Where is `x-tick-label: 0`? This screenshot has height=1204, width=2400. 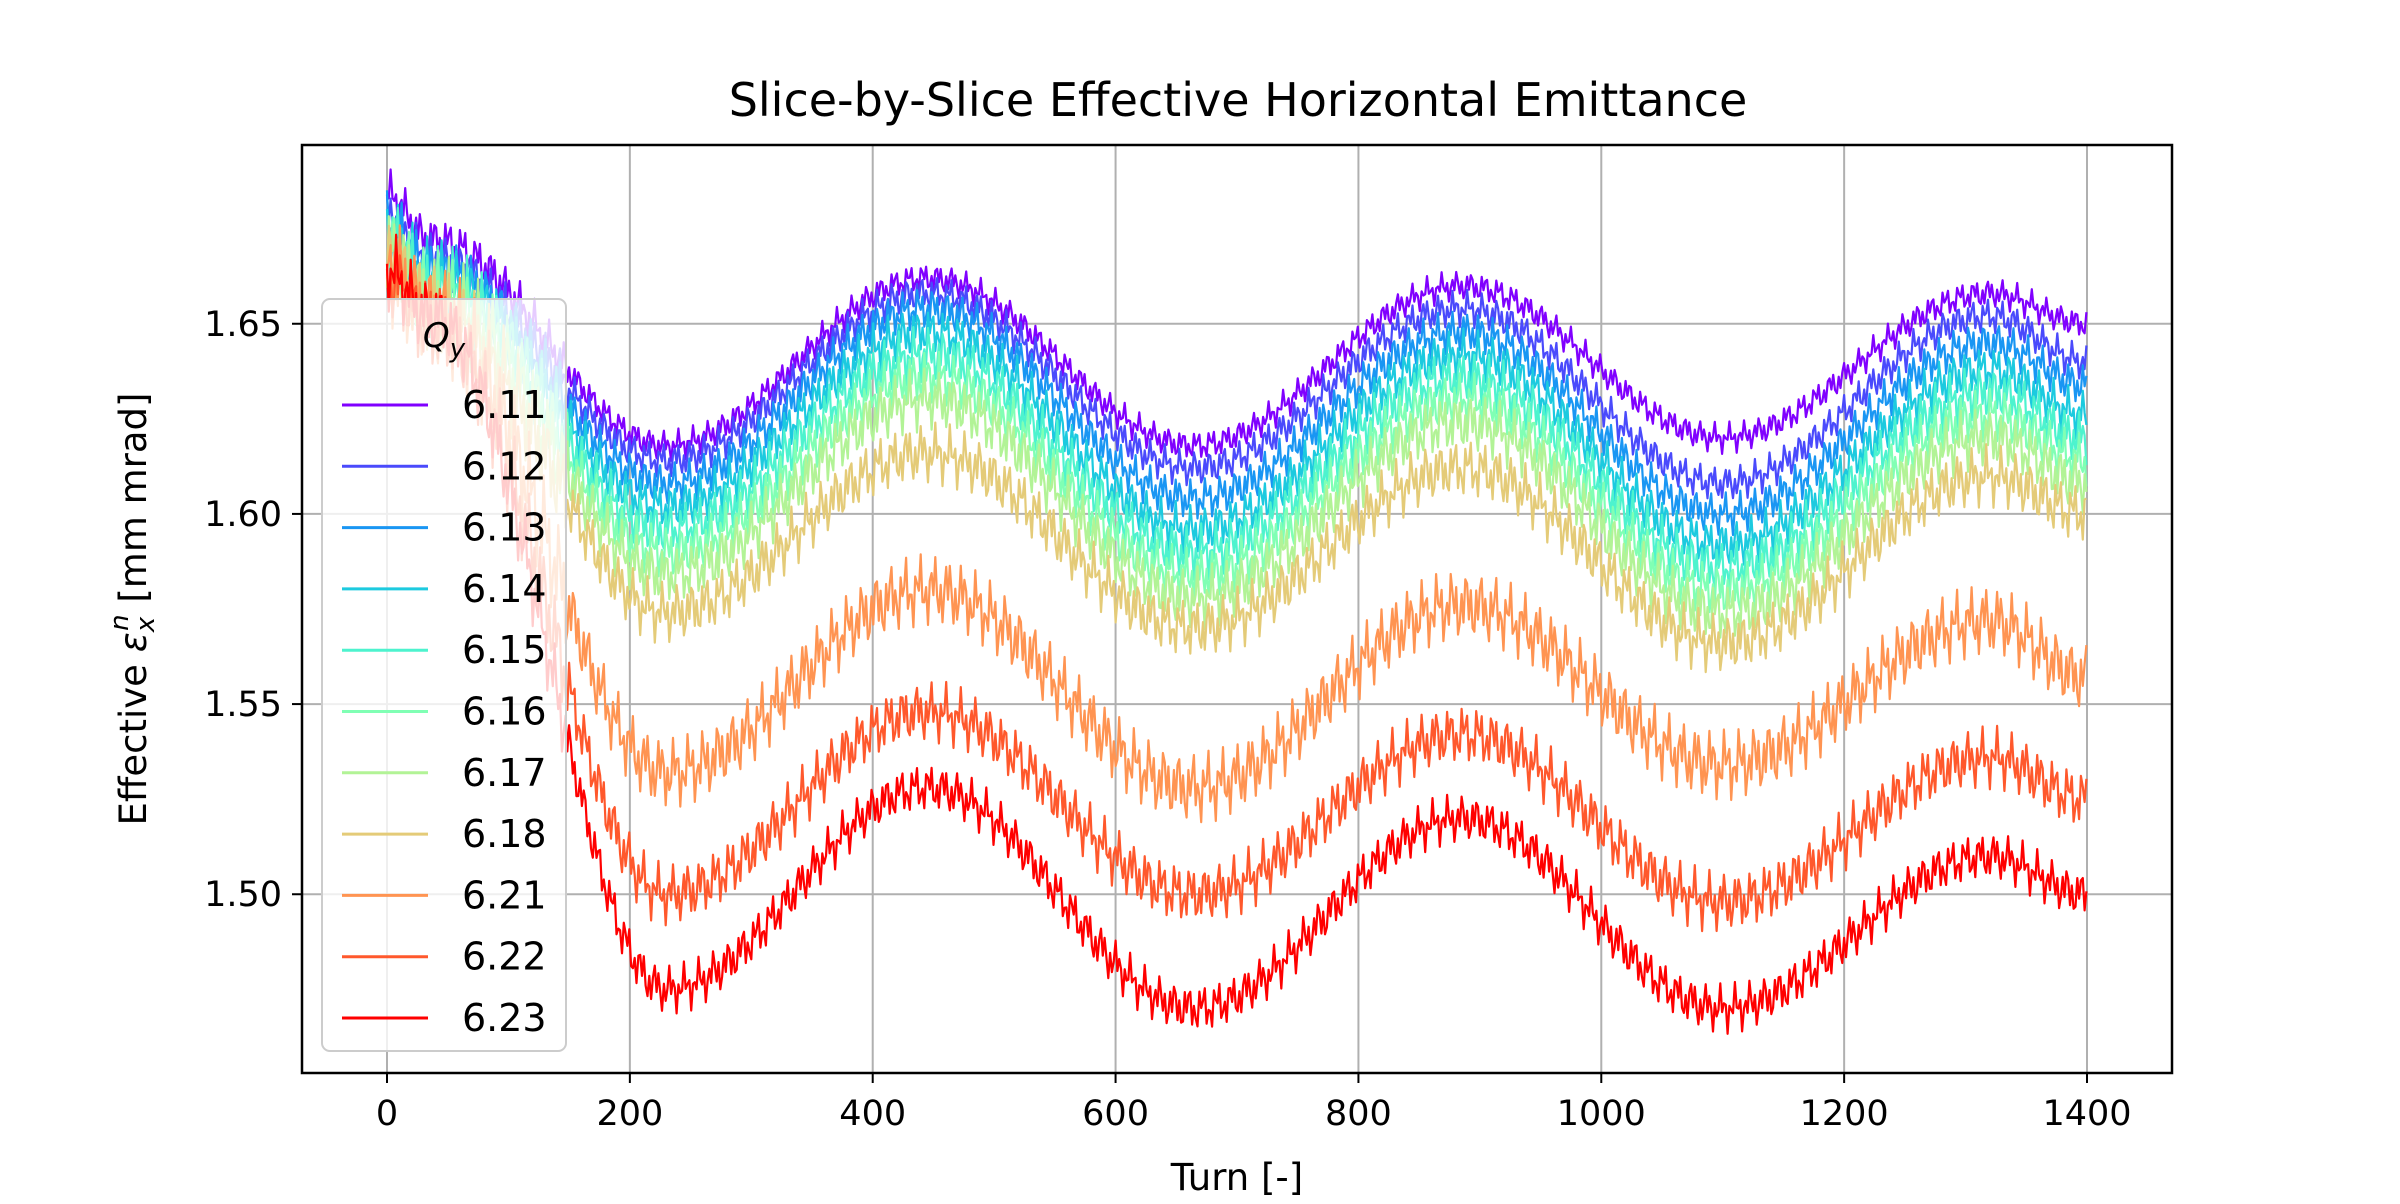
x-tick-label: 0 is located at coordinates (387, 1114).